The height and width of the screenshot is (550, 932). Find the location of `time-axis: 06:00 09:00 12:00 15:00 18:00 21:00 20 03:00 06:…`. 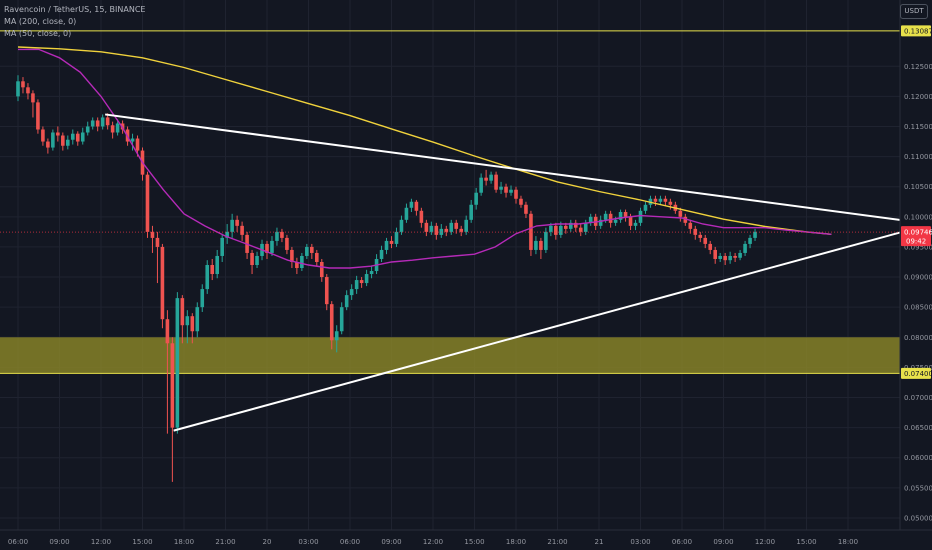

time-axis: 06:00 09:00 12:00 15:00 18:00 21:00 20 03:00 06:… is located at coordinates (466, 539).